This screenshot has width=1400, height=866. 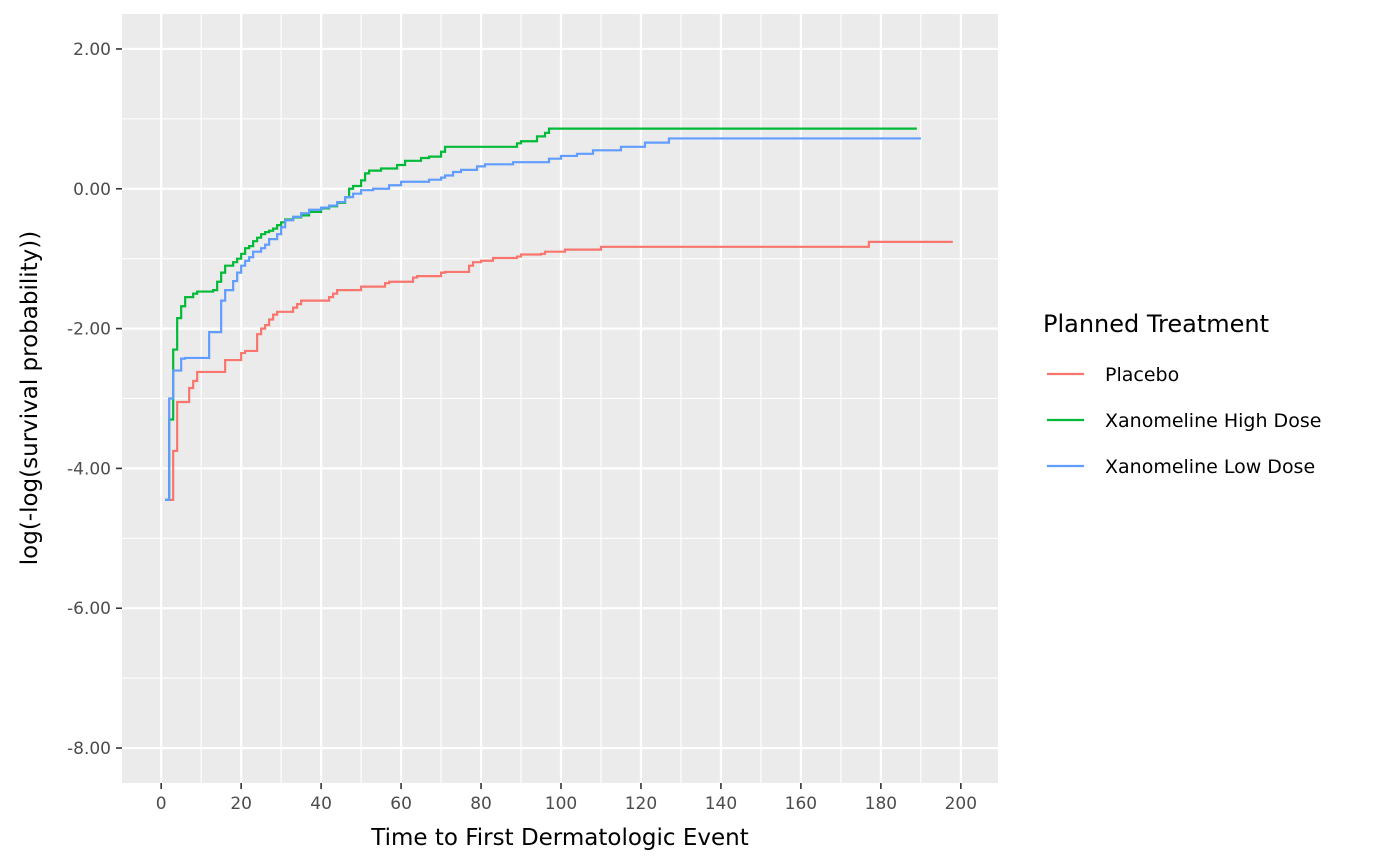 I want to click on legend-label-low-dose: Xanomeline Low Dose, so click(x=1210, y=467).